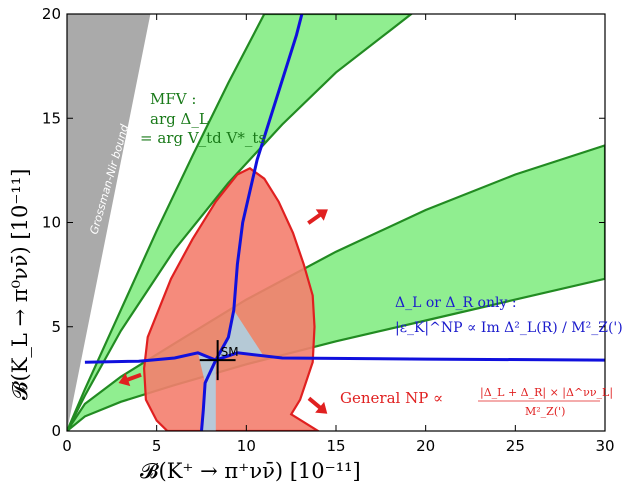  Describe the element at coordinates (51, 118) in the screenshot. I see `y-tick-label: 15` at that location.